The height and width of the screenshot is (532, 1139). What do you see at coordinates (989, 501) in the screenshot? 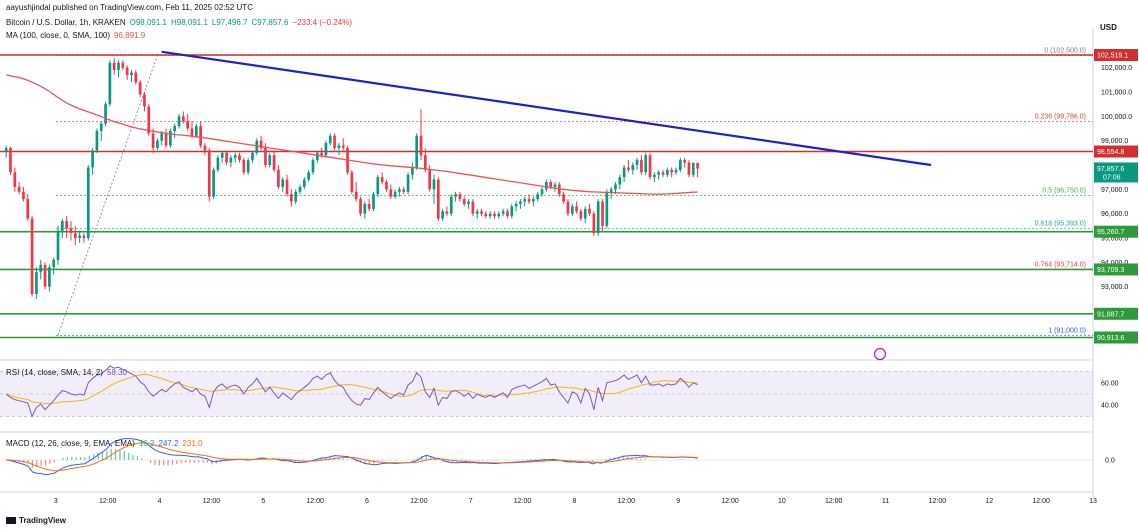
I see `time-tick-label: 12` at bounding box center [989, 501].